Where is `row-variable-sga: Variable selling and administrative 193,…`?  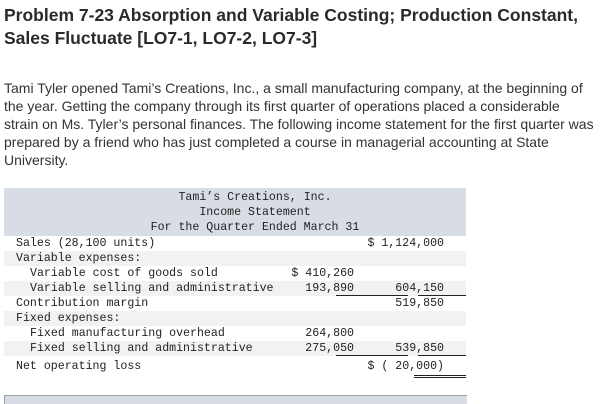
row-variable-sga: Variable selling and administrative 193,… is located at coordinates (235, 288).